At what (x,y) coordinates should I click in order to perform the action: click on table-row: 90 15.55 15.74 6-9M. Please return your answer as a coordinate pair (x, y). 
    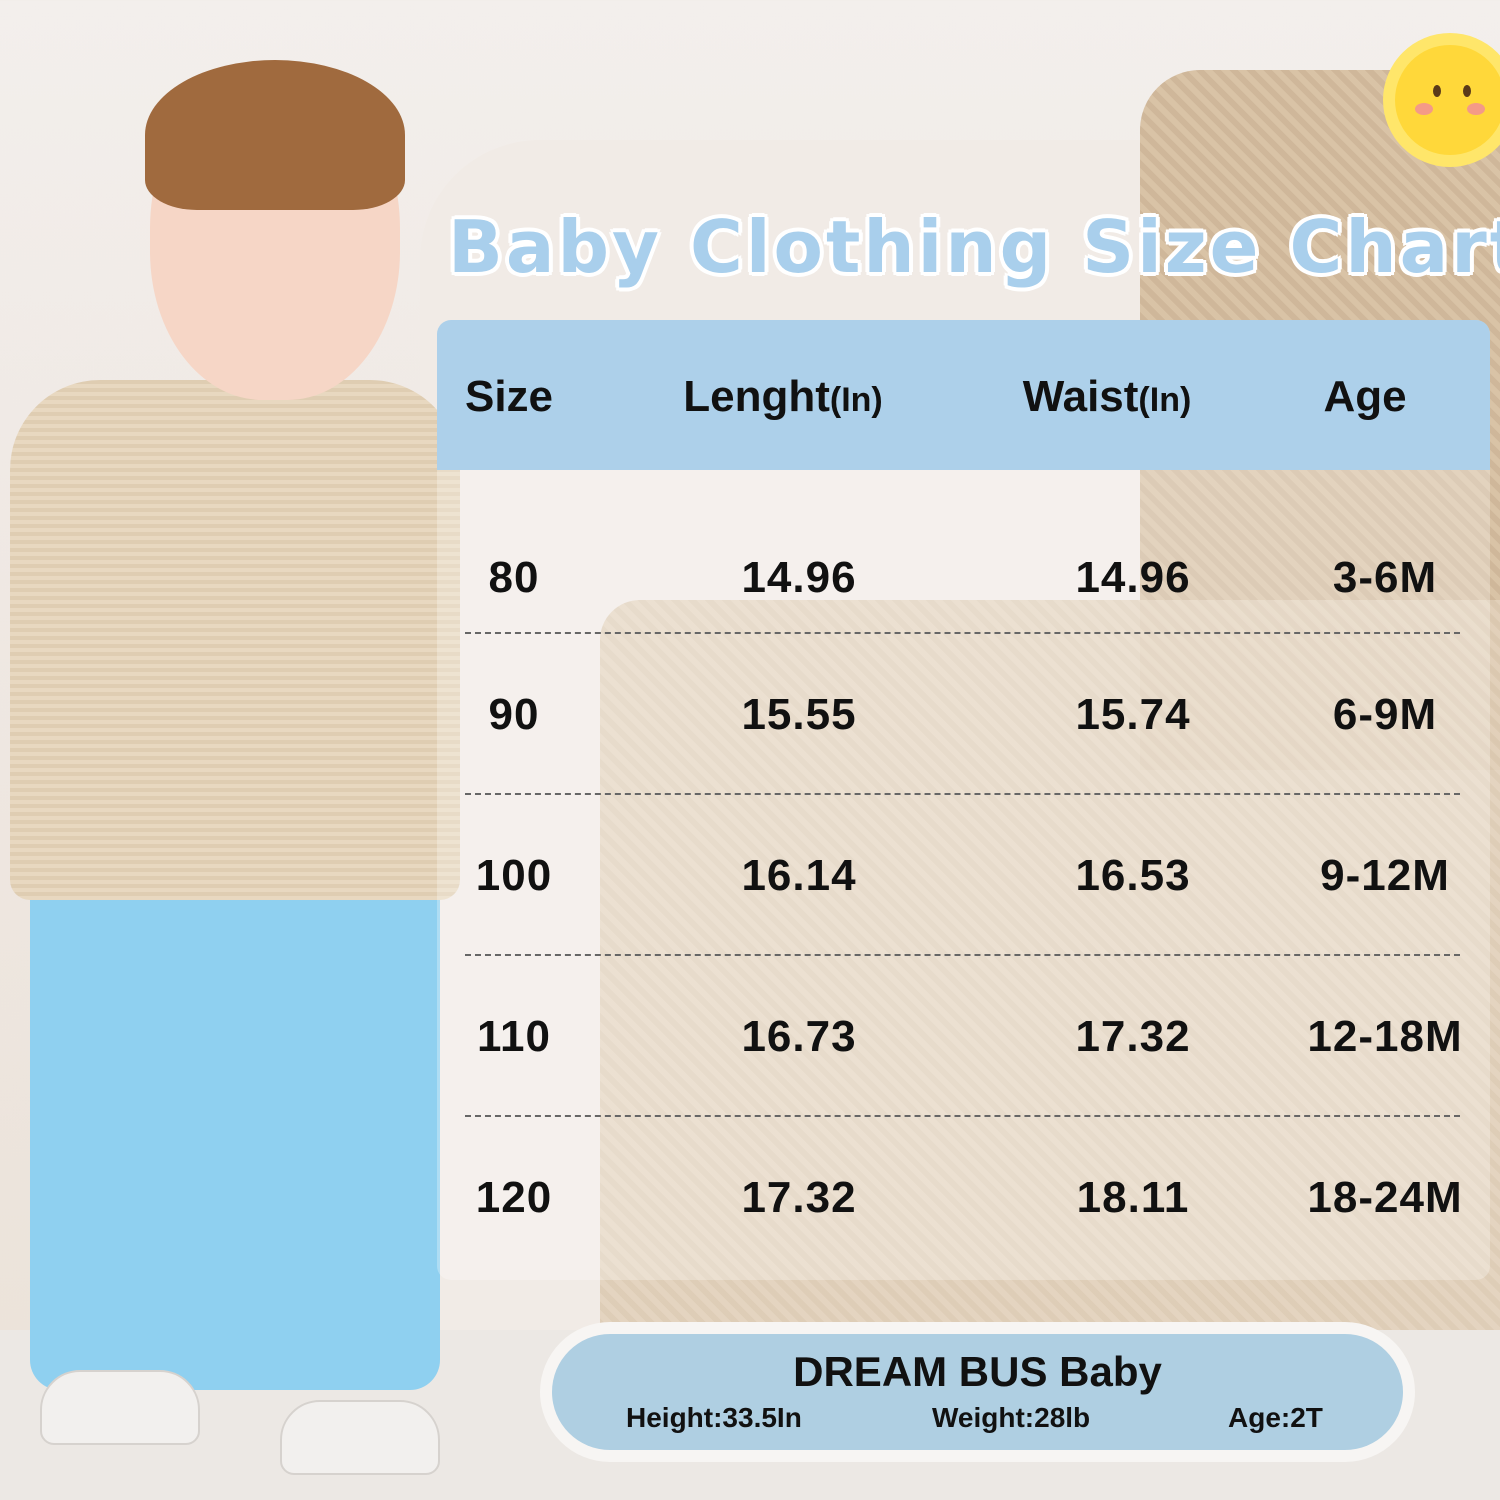
    Looking at the image, I should click on (963, 712).